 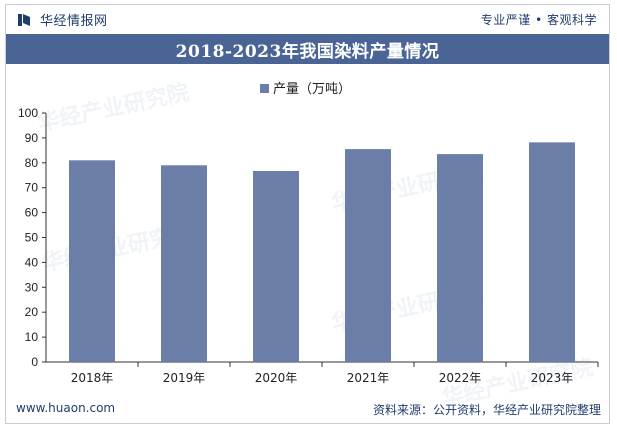 What do you see at coordinates (74, 21) in the screenshot?
I see `brand-name: 华经情报网` at bounding box center [74, 21].